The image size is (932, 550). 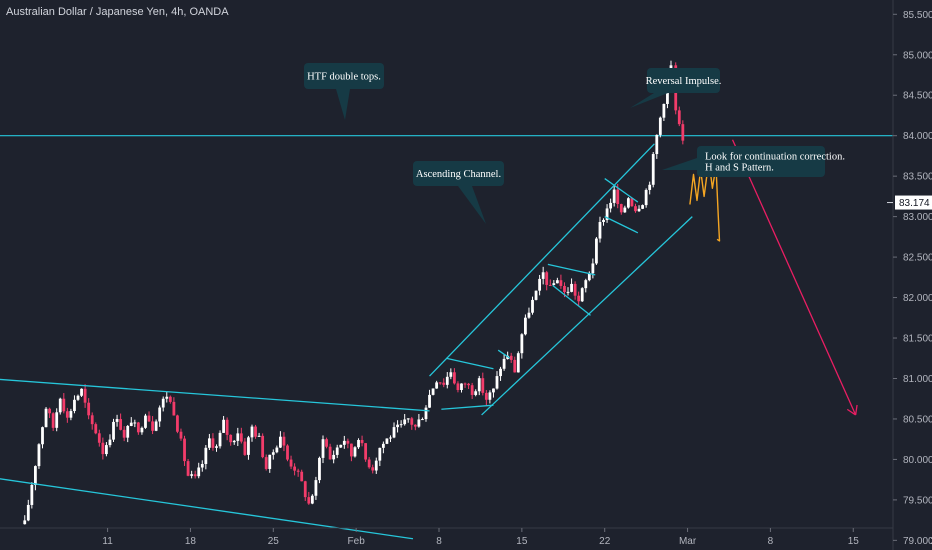 What do you see at coordinates (917, 96) in the screenshot?
I see `price-tick-label: 84.500` at bounding box center [917, 96].